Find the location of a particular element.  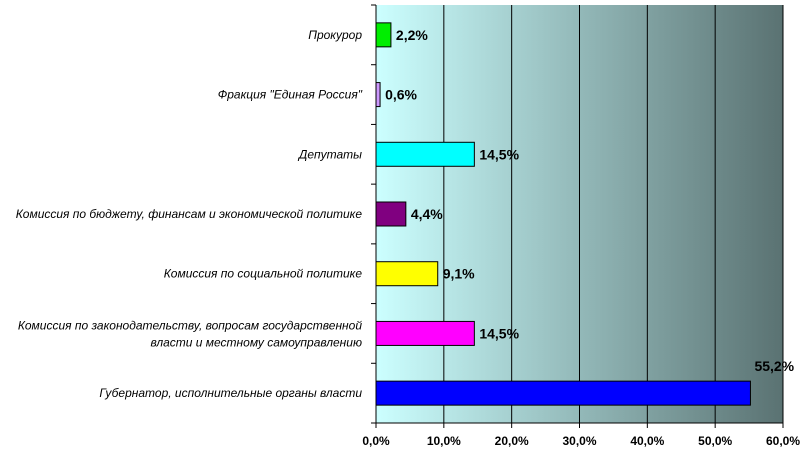

data-label: 2,2% is located at coordinates (412, 35).